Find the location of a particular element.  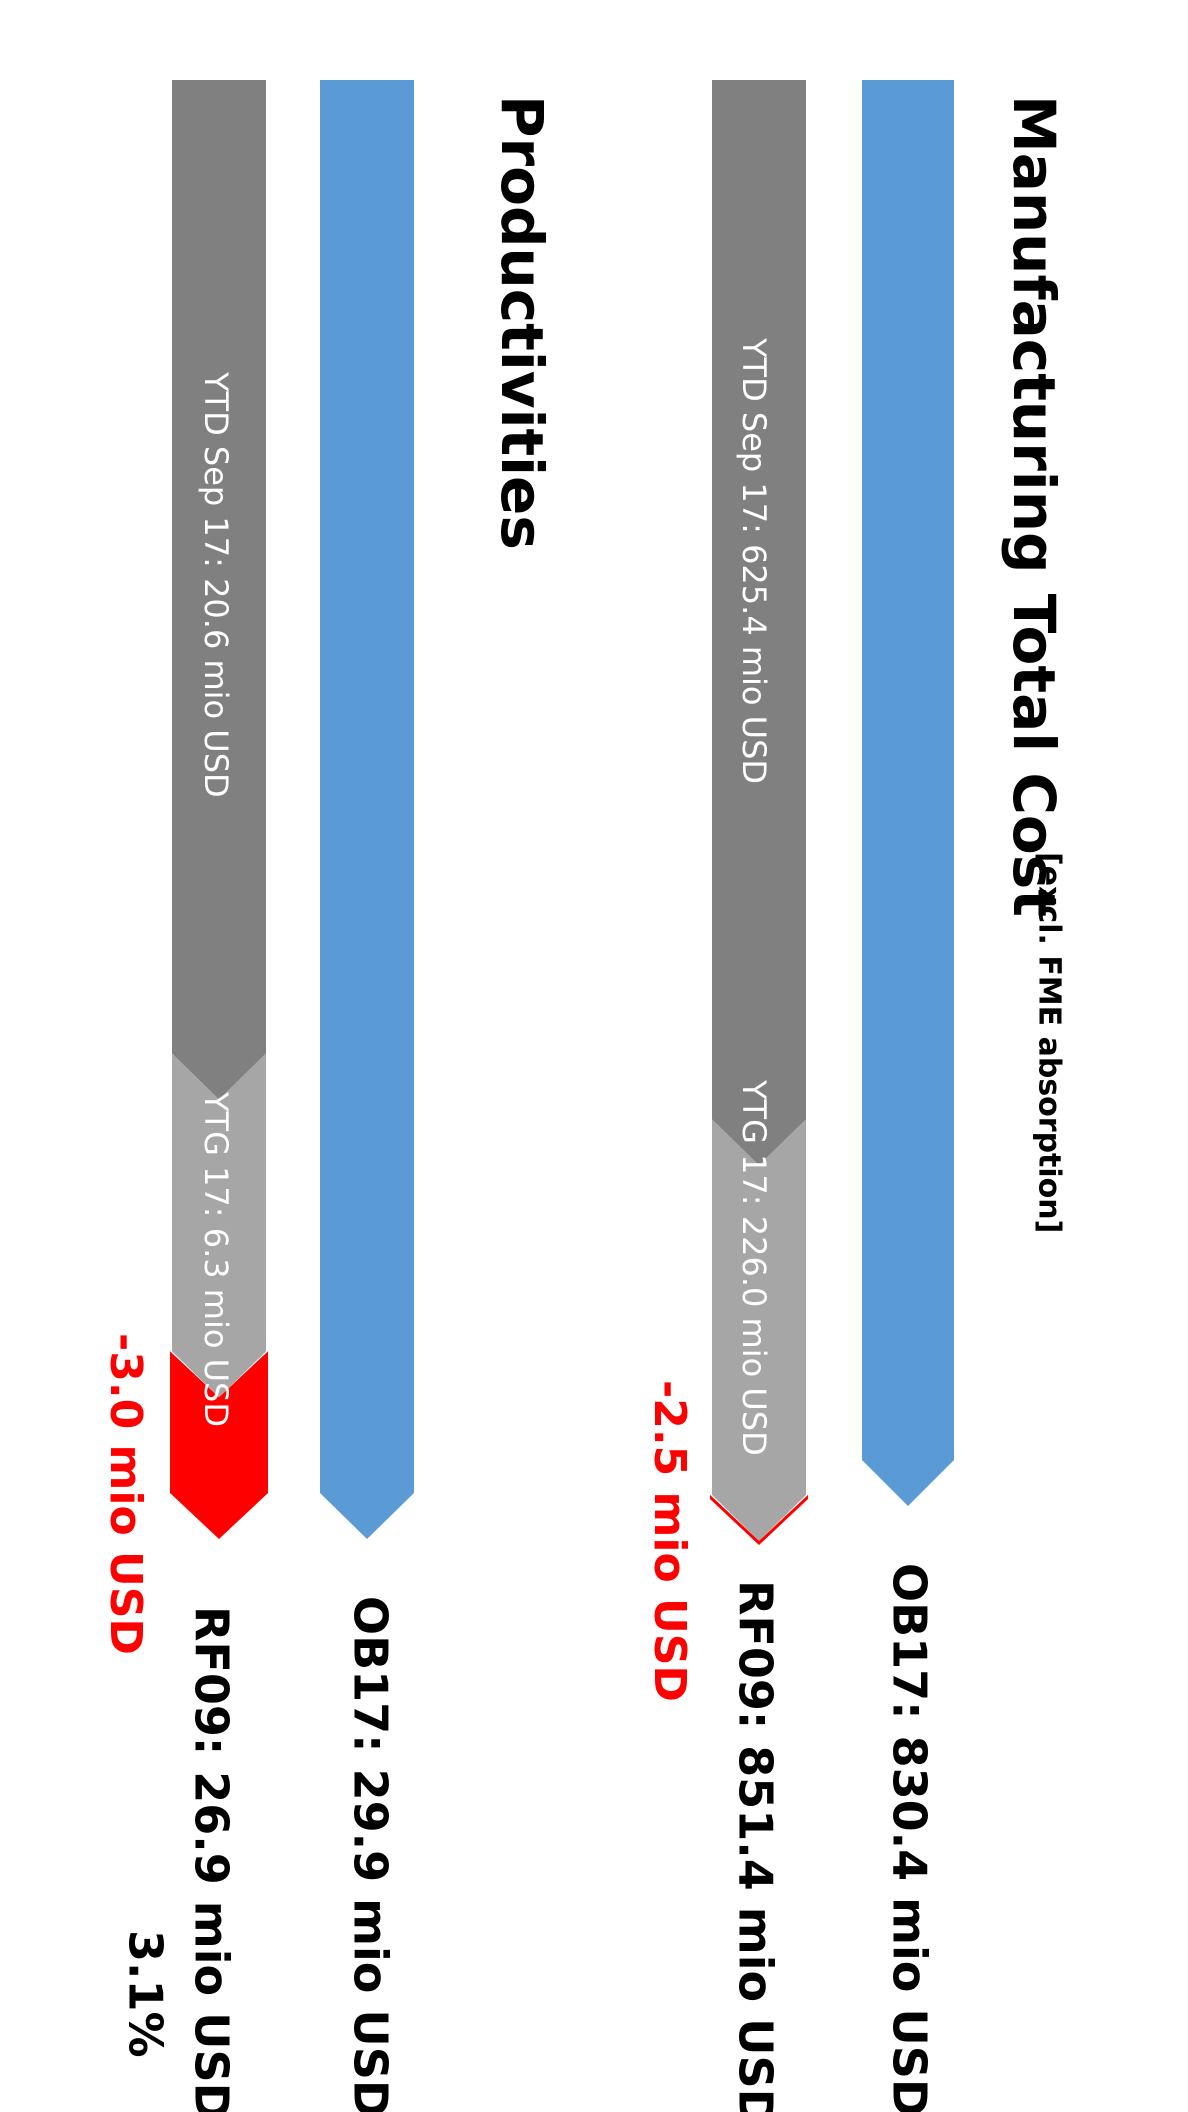

chart-2-gap-label: -3.0 mio USD is located at coordinates (125, 1494).